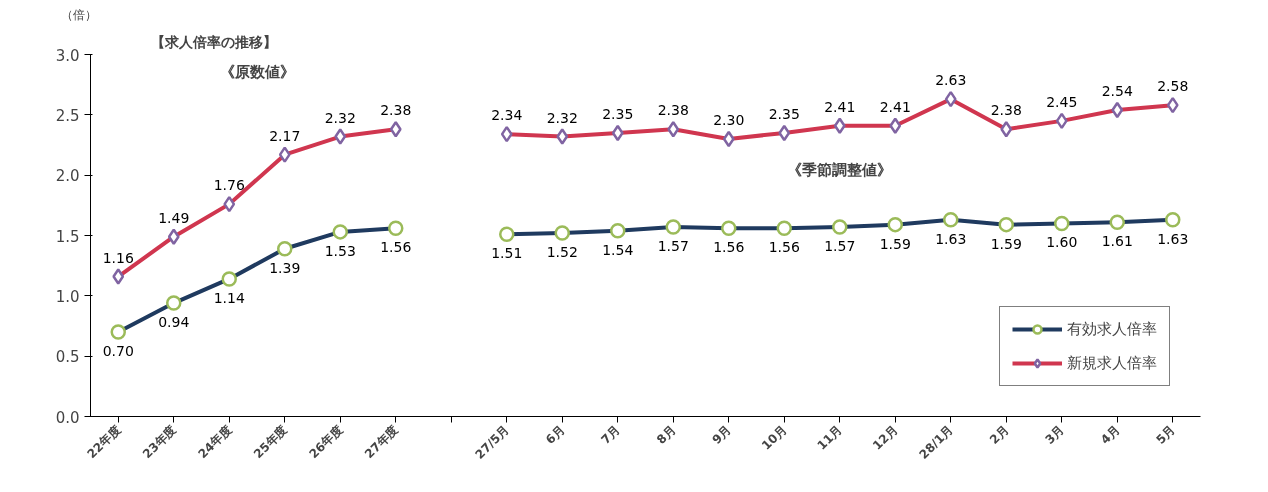  I want to click on x-tick-label: 27年度, so click(381, 442).